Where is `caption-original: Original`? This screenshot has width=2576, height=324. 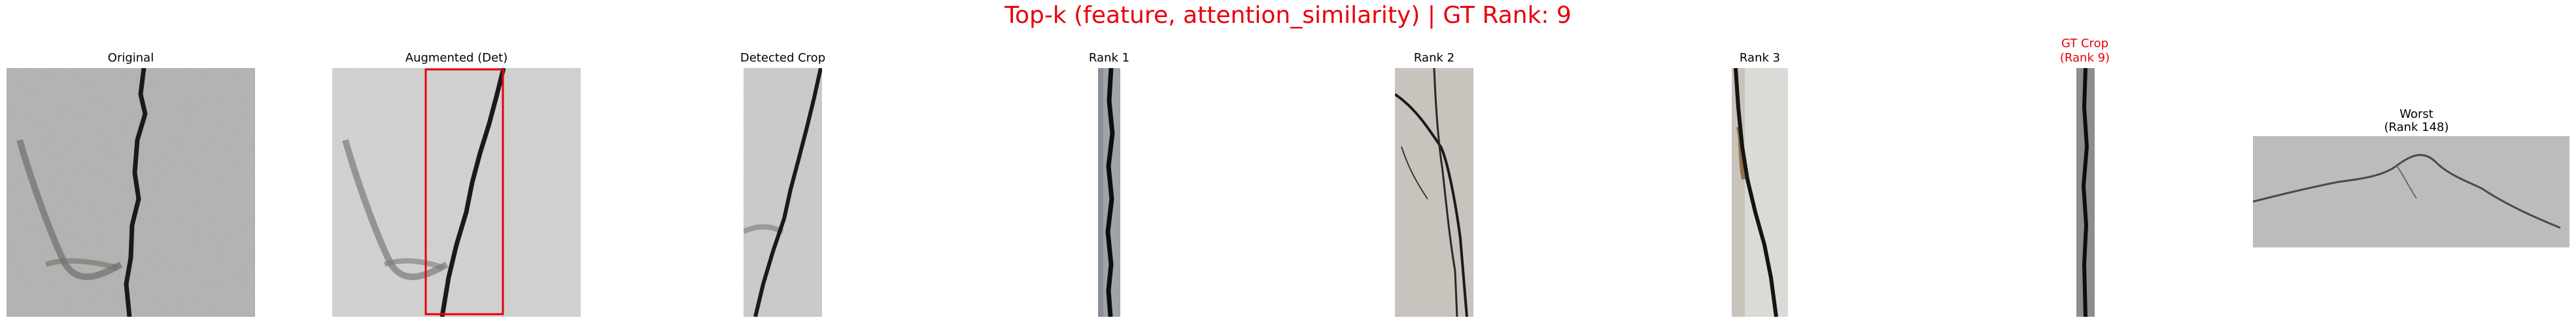 caption-original: Original is located at coordinates (130, 58).